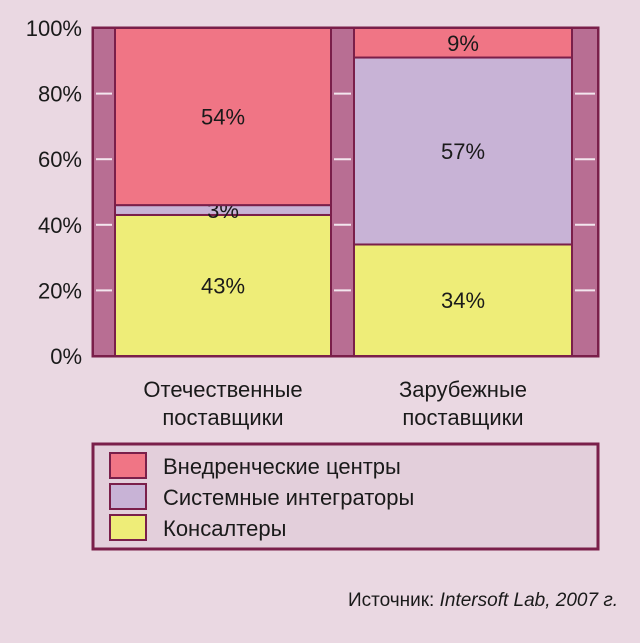 This screenshot has height=643, width=640. I want to click on data-label: 54%, so click(223, 117).